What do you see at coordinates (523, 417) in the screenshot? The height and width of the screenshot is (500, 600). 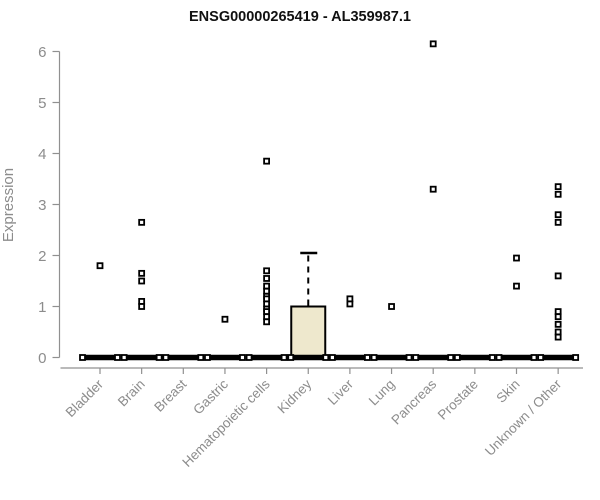 I see `x-tick-label: Unknown / Other` at bounding box center [523, 417].